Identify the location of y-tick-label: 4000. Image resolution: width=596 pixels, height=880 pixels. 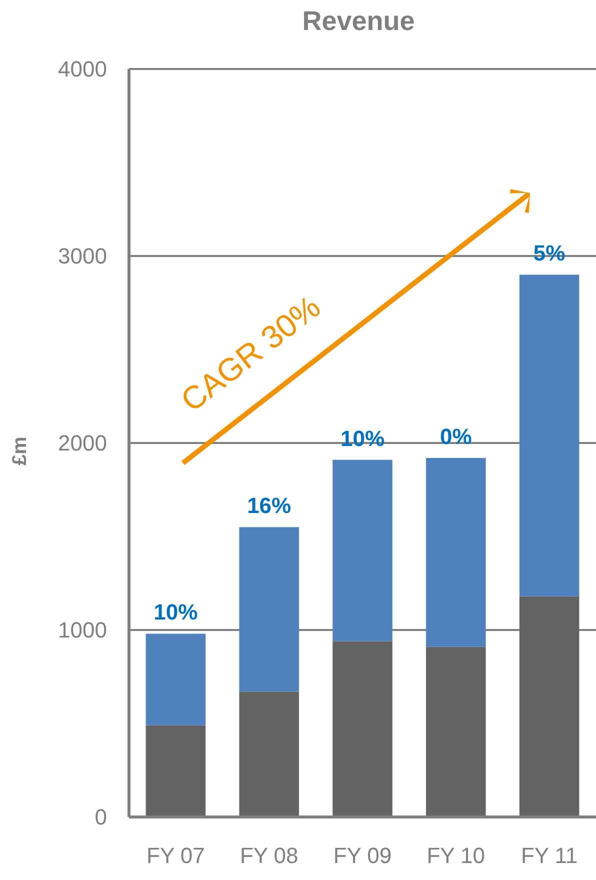
(82, 69).